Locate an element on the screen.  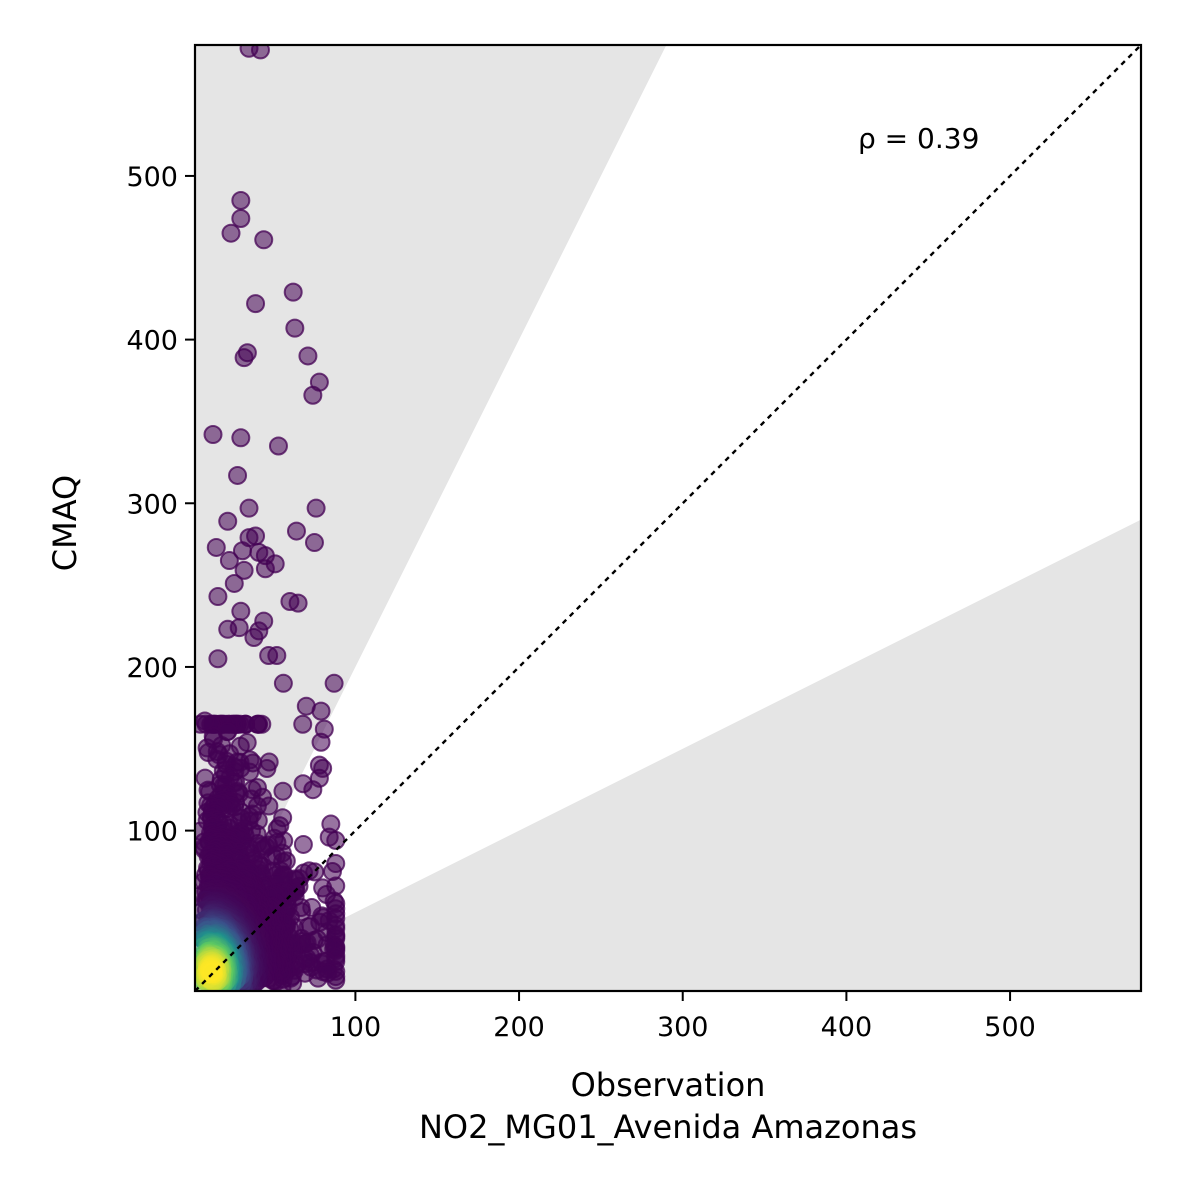
x-tick-label: 200 is located at coordinates (519, 1027).